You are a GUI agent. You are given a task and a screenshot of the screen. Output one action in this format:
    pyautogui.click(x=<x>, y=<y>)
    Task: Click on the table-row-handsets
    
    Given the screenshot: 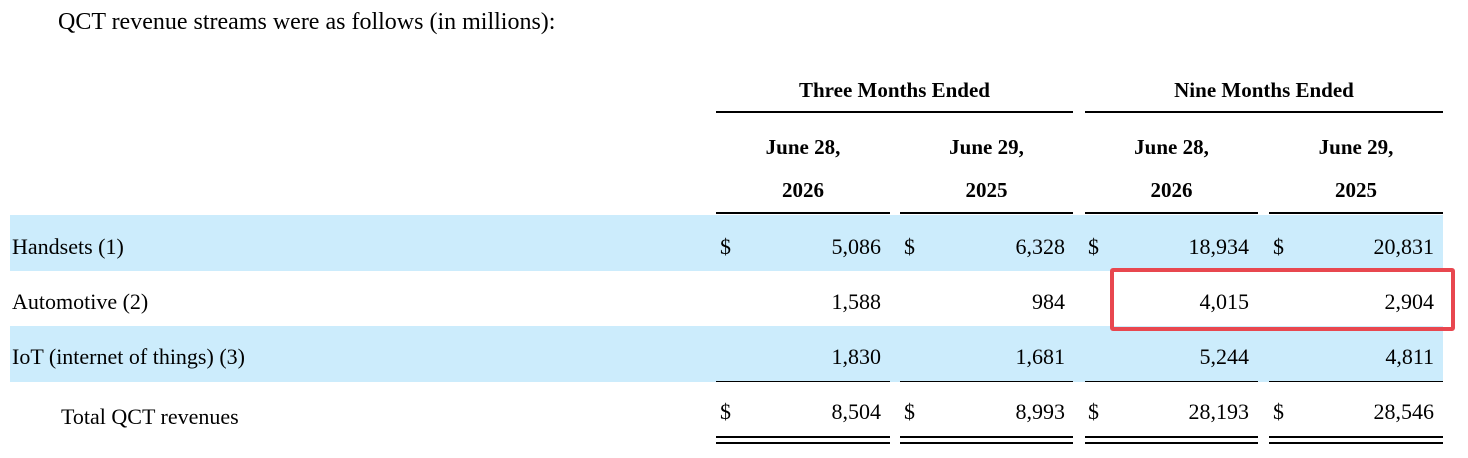 What is the action you would take?
    pyautogui.click(x=726, y=243)
    